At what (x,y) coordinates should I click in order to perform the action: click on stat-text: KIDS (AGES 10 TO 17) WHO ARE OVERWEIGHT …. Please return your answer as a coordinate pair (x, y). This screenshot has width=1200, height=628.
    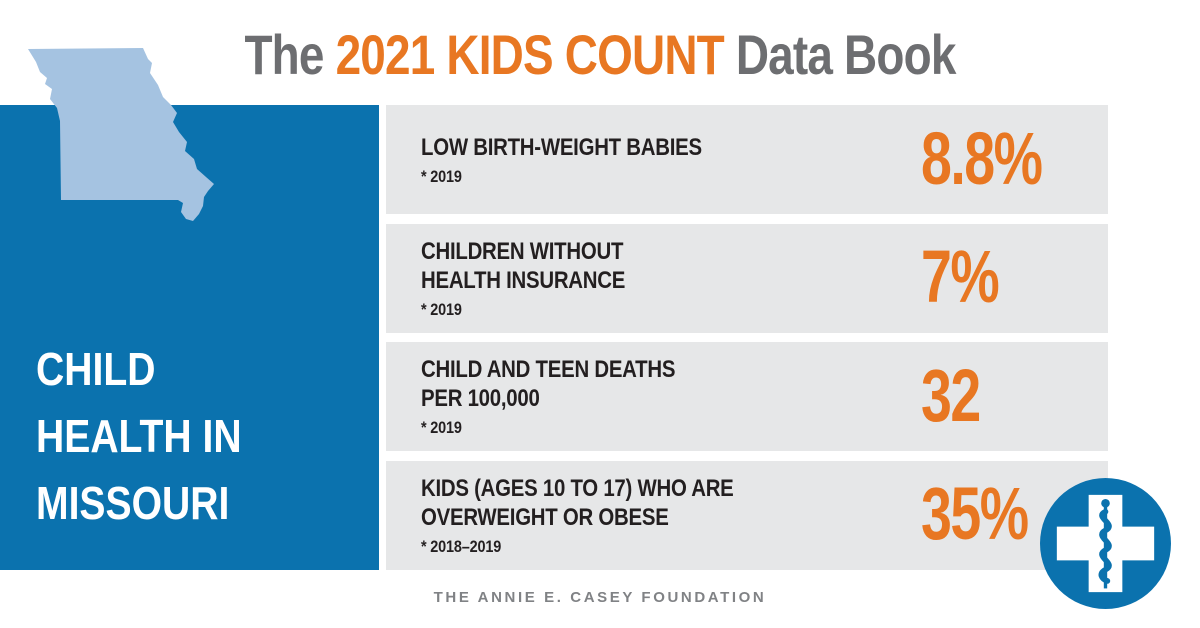
    Looking at the image, I should click on (713, 515).